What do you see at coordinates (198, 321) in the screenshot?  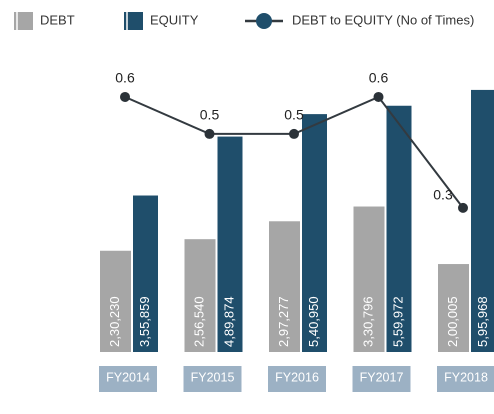 I see `value-label: 2,56,540` at bounding box center [198, 321].